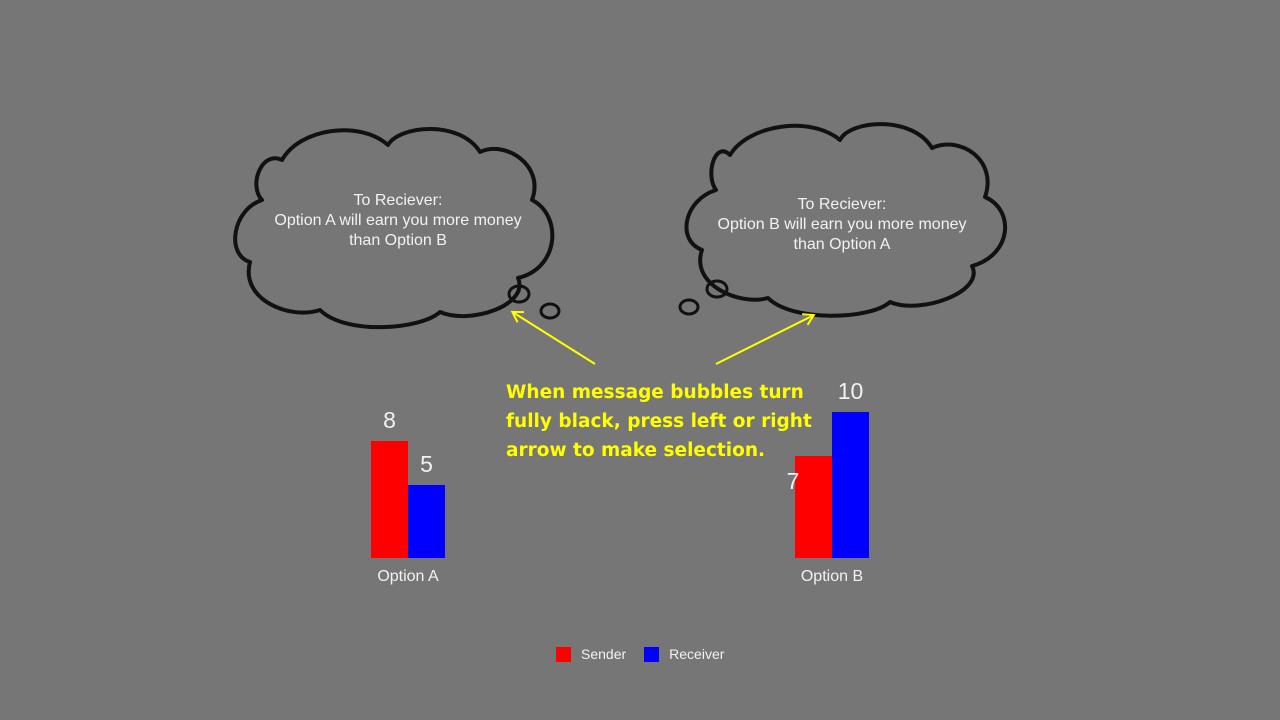 The image size is (1280, 720). What do you see at coordinates (652, 654) in the screenshot?
I see `legend-swatch-receiver` at bounding box center [652, 654].